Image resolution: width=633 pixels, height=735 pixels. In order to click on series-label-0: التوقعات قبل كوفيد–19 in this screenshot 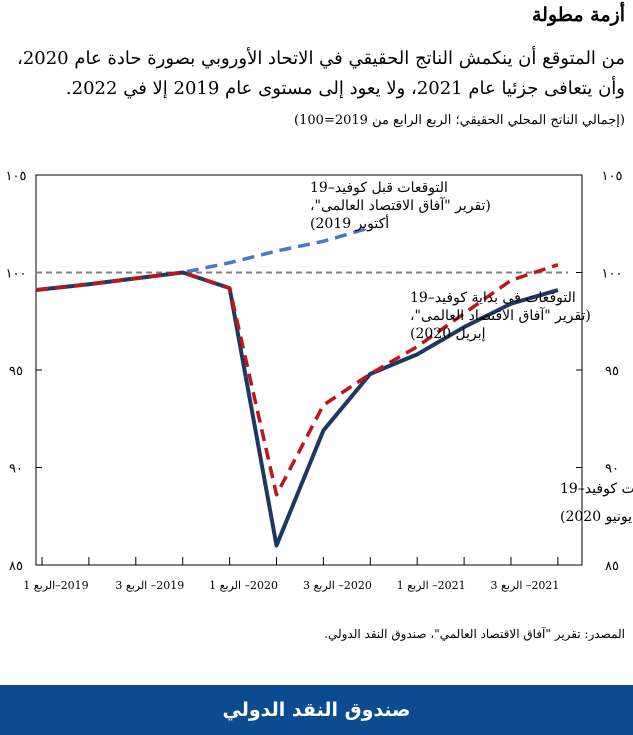, I will do `click(379, 188)`.